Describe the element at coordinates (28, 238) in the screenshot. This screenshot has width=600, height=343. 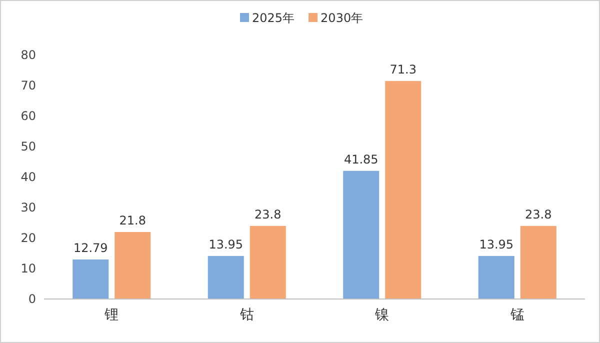
I see `y-tick-label: 20` at that location.